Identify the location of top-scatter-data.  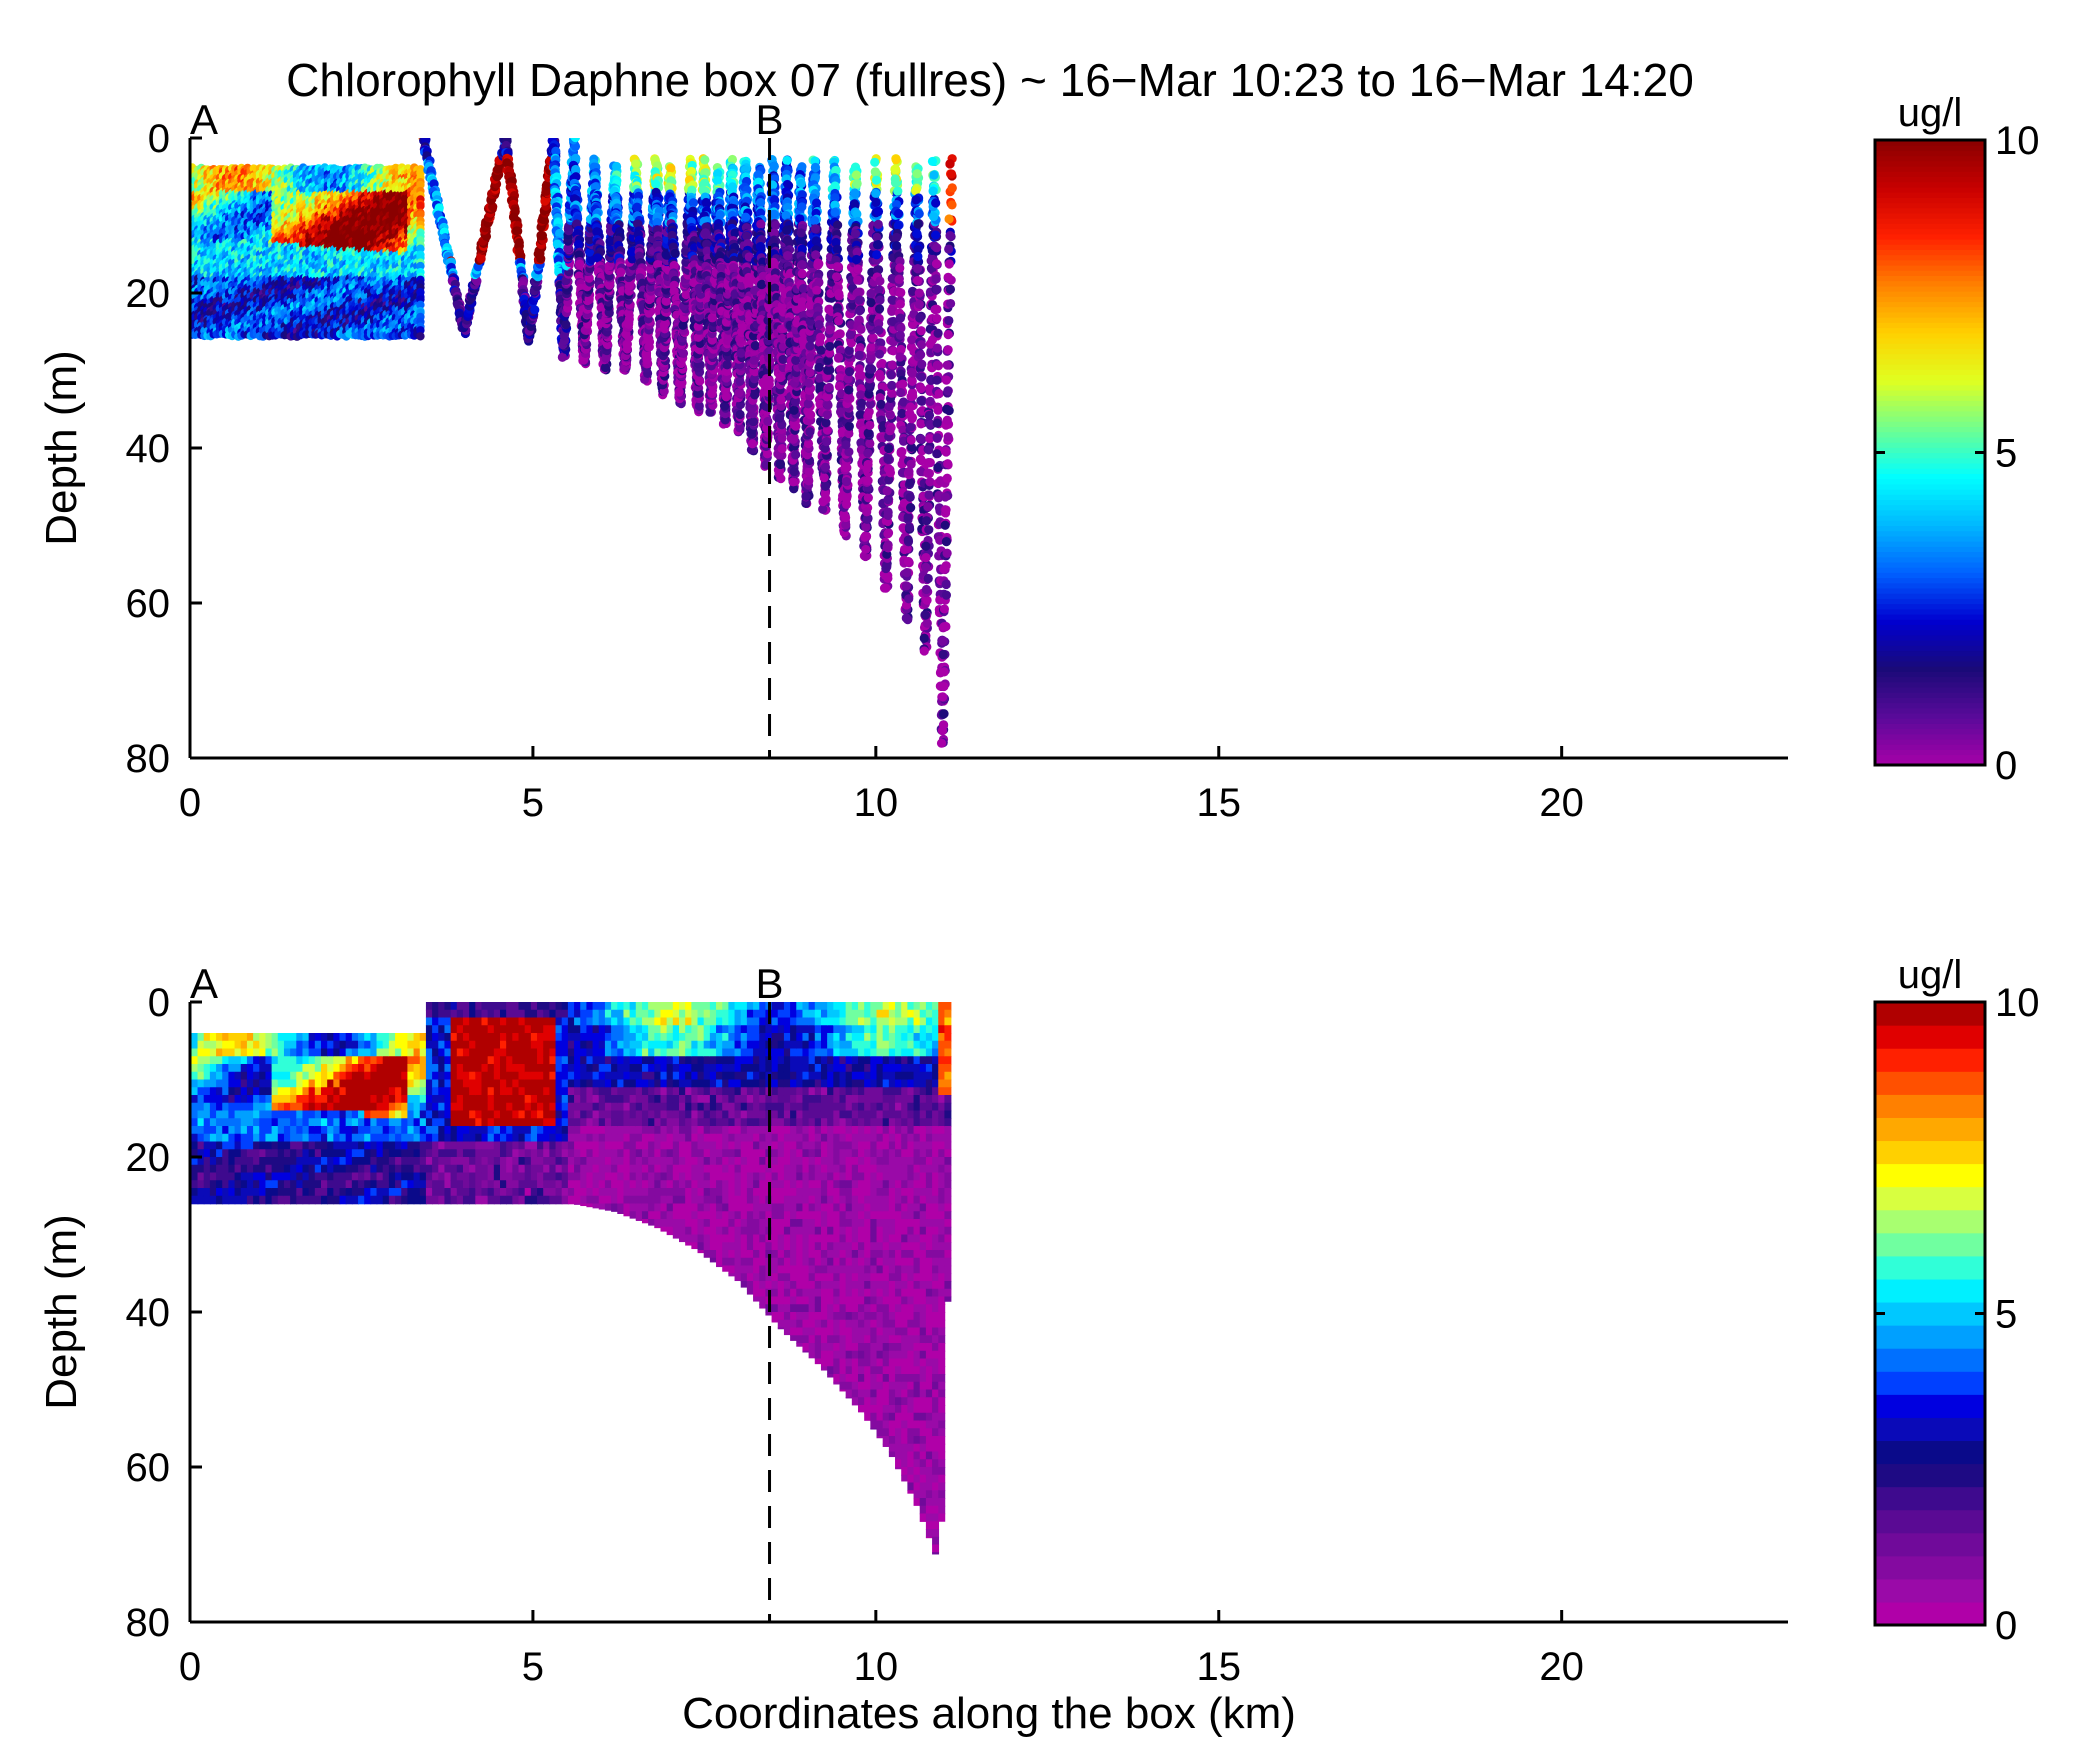
(573, 443).